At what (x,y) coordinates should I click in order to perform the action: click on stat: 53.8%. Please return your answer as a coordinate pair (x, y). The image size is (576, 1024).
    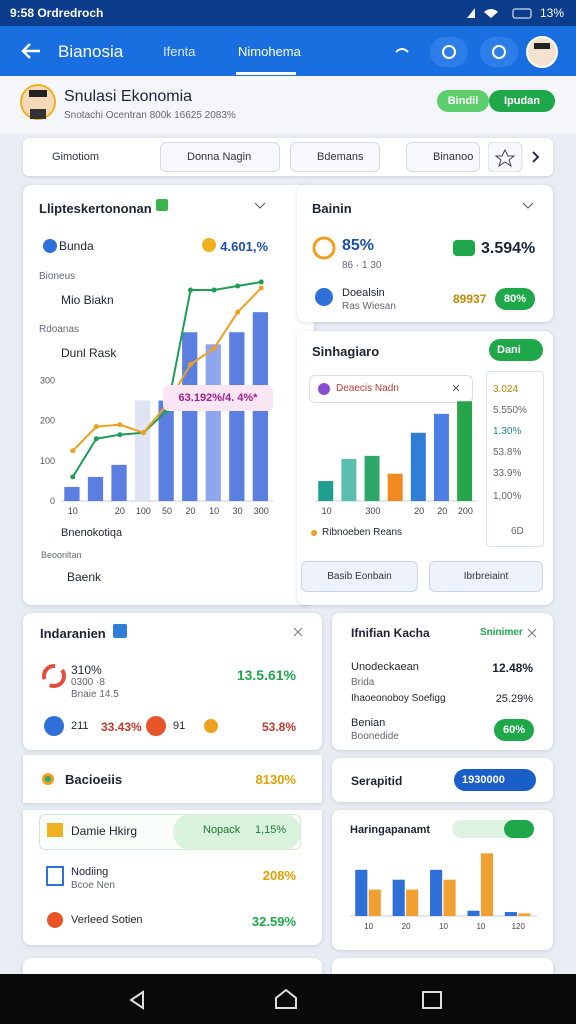
    Looking at the image, I should click on (278, 727).